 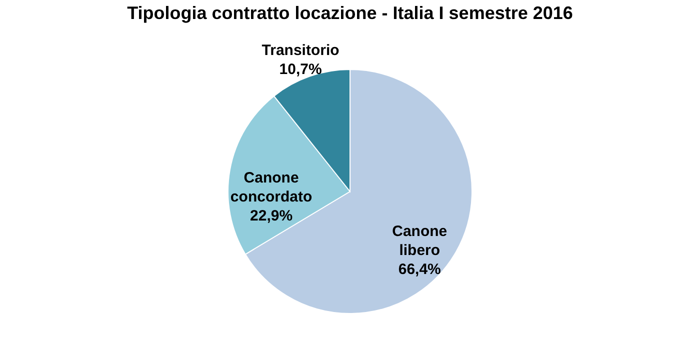 I want to click on chart-title: Tipologia contratto locazione - Italia I semestre 2016, so click(x=350, y=13).